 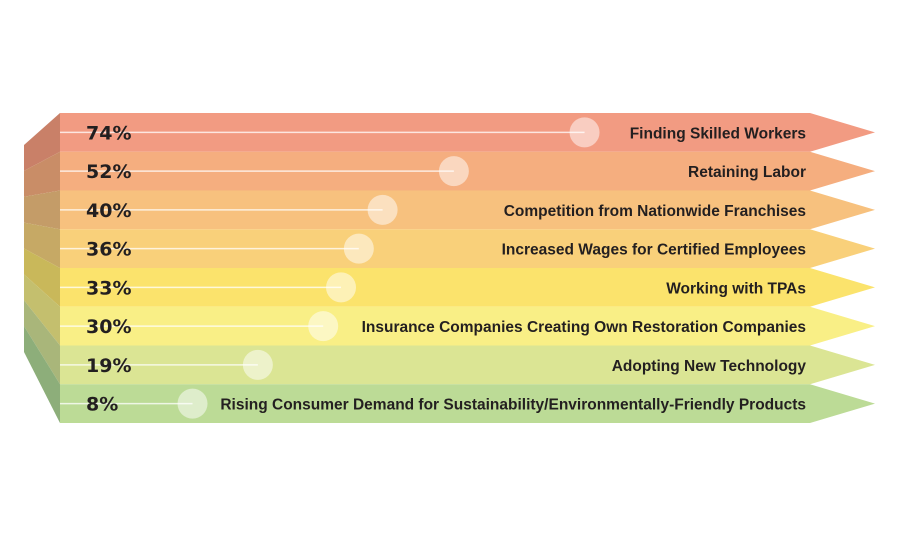 I want to click on category-label: Adopting New Technology, so click(x=709, y=366).